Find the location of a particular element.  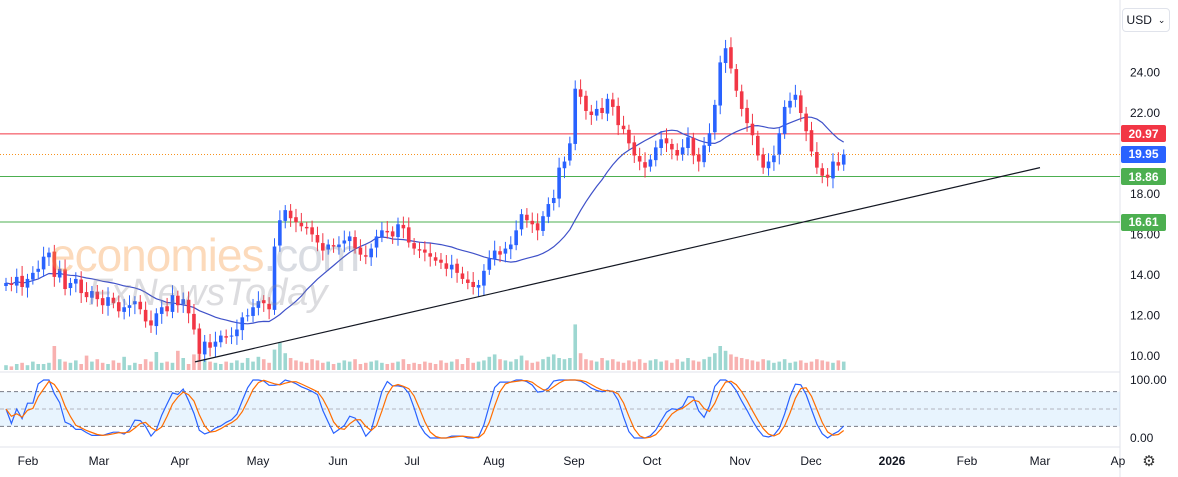

stoch-tick-label: 0.00 is located at coordinates (1142, 438).